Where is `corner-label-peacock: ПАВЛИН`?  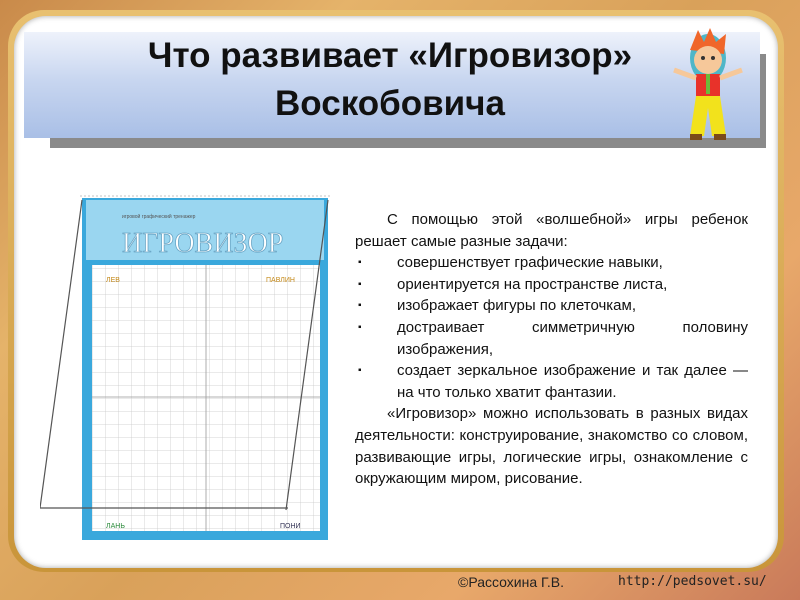 corner-label-peacock: ПАВЛИН is located at coordinates (280, 280).